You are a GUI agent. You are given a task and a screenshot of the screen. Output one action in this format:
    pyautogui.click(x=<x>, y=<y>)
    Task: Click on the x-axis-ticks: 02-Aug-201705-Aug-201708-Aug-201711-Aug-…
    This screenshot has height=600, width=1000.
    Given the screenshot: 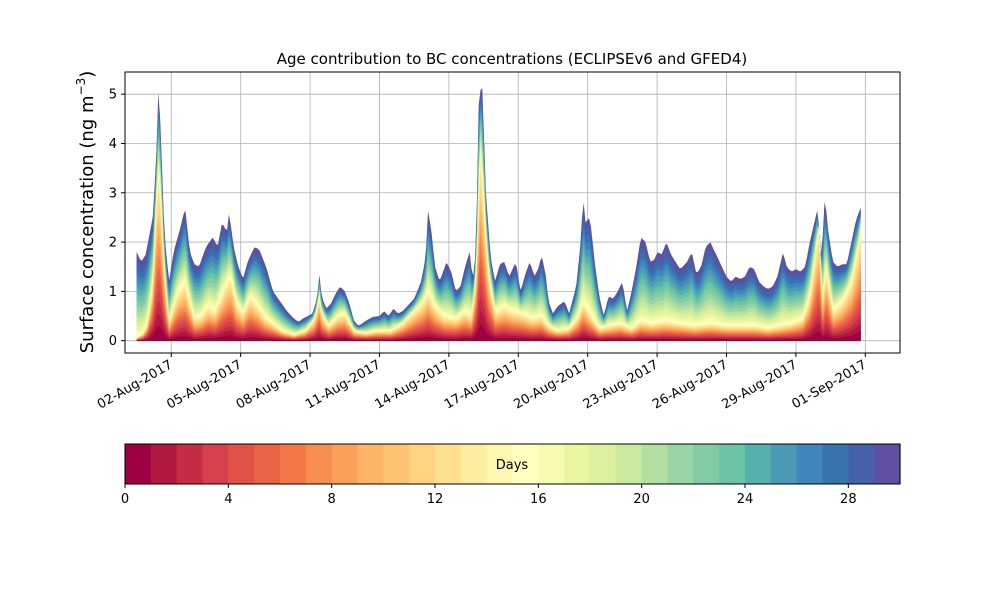 What is the action you would take?
    pyautogui.click(x=482, y=383)
    